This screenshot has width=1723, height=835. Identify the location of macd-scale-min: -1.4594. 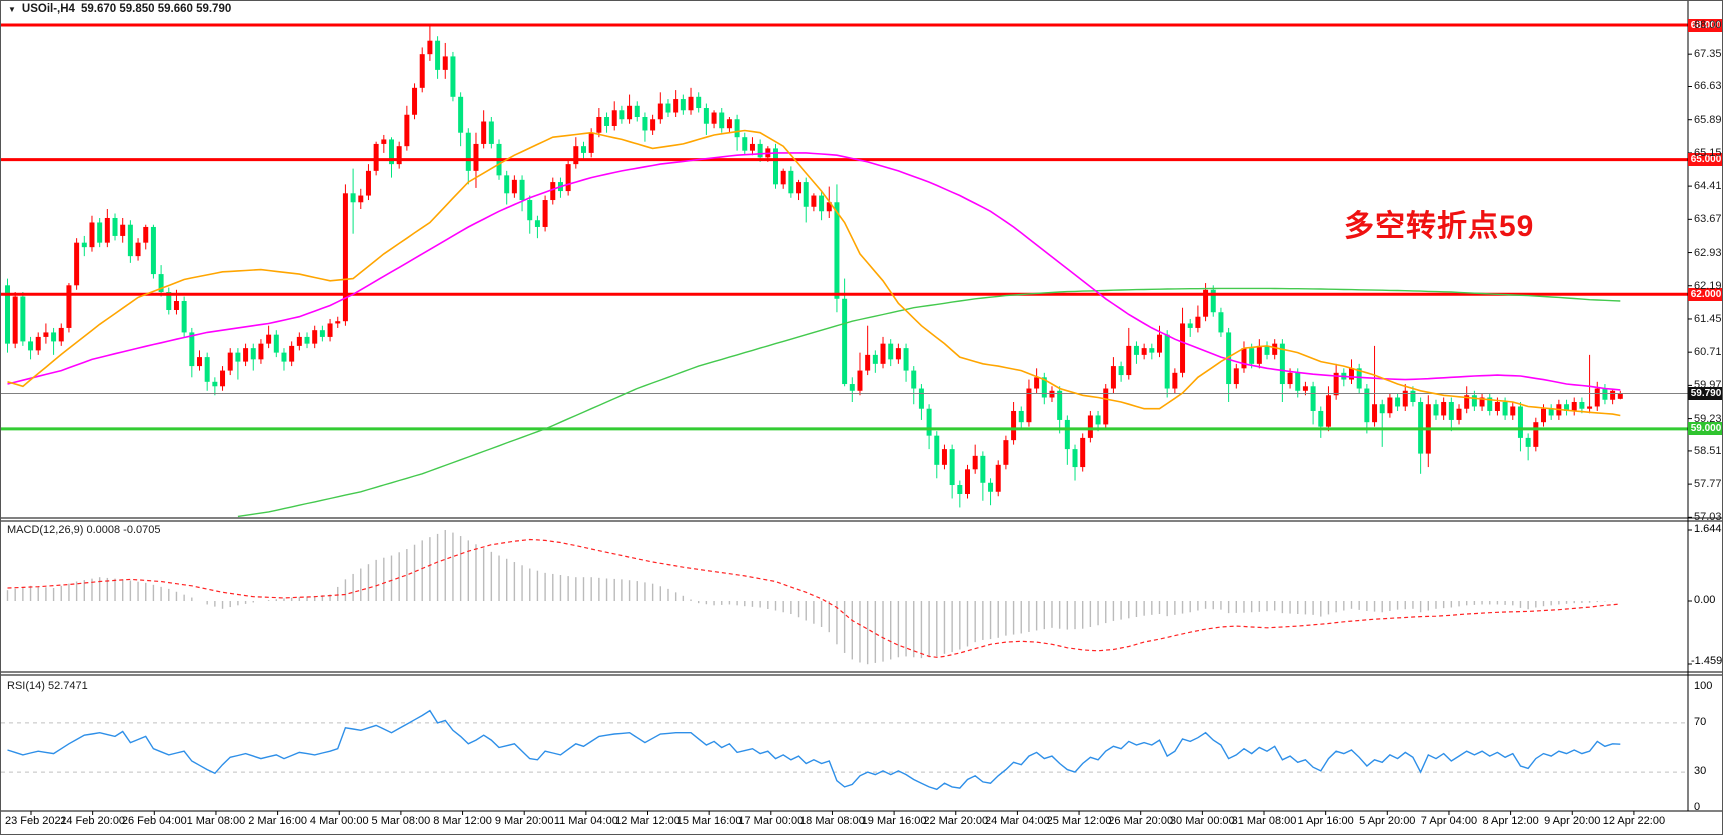
(1707, 661).